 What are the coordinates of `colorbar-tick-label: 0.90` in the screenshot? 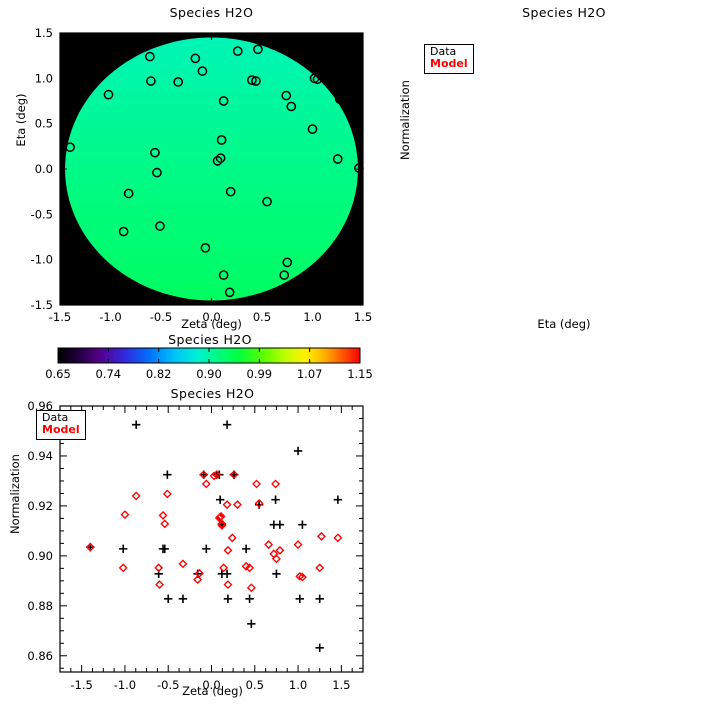 It's located at (209, 374).